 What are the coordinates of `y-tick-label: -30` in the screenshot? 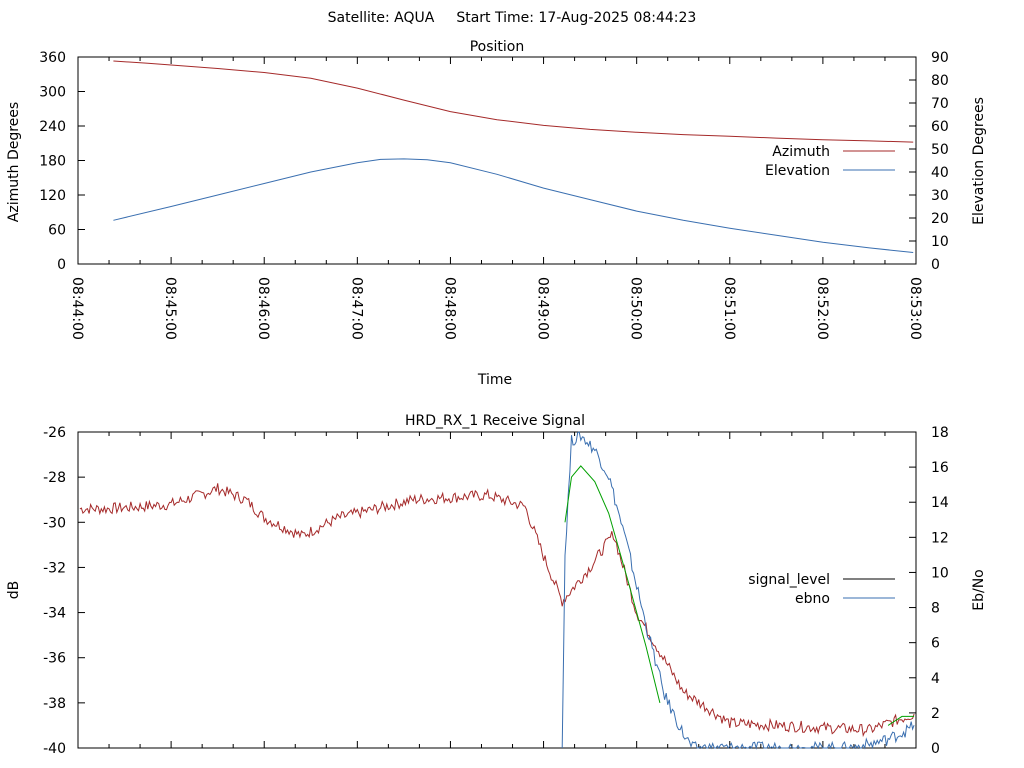 It's located at (54, 523).